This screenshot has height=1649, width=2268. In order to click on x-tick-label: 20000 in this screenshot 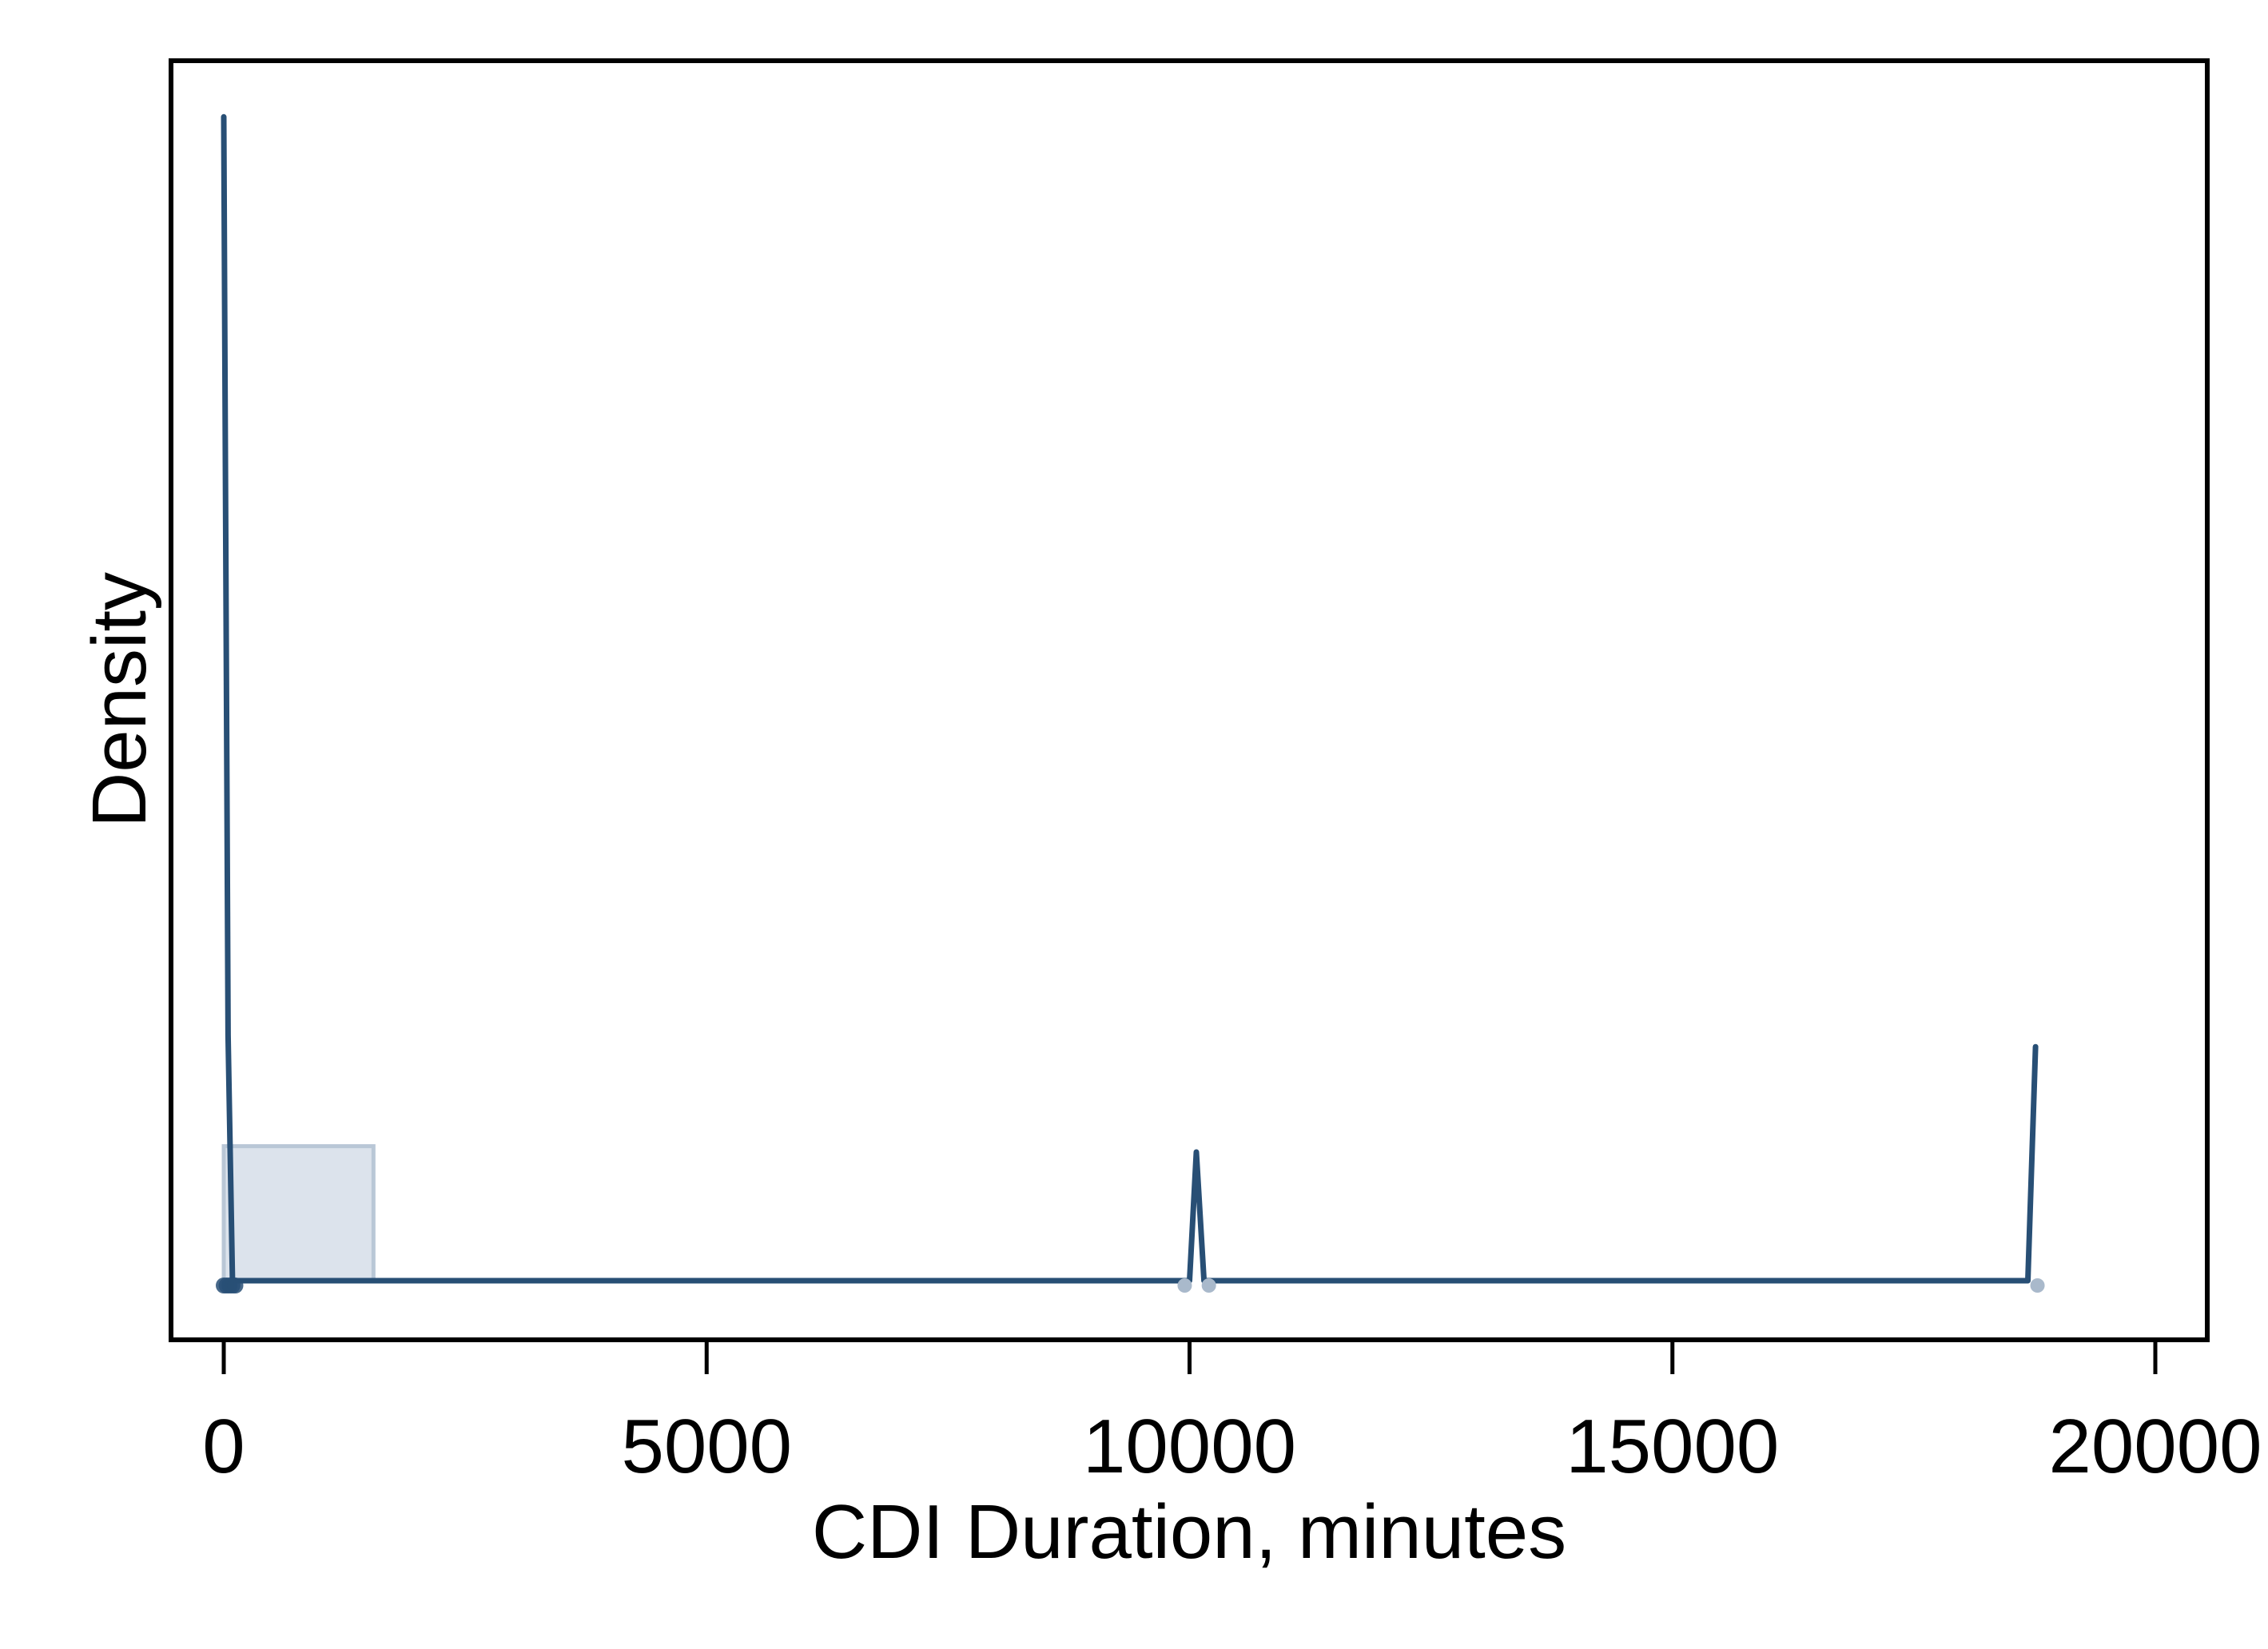, I will do `click(2155, 1446)`.